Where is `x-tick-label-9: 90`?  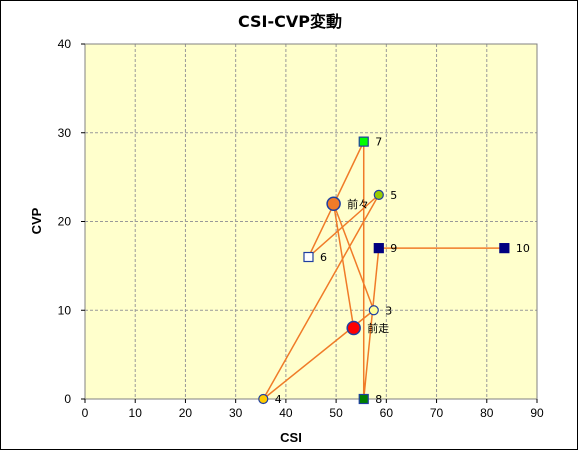 x-tick-label-9: 90 is located at coordinates (537, 413).